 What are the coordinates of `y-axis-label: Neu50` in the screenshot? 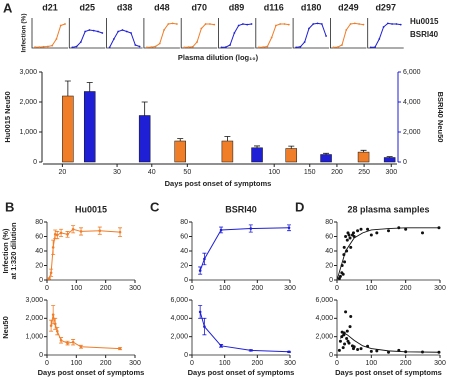 It's located at (5, 327).